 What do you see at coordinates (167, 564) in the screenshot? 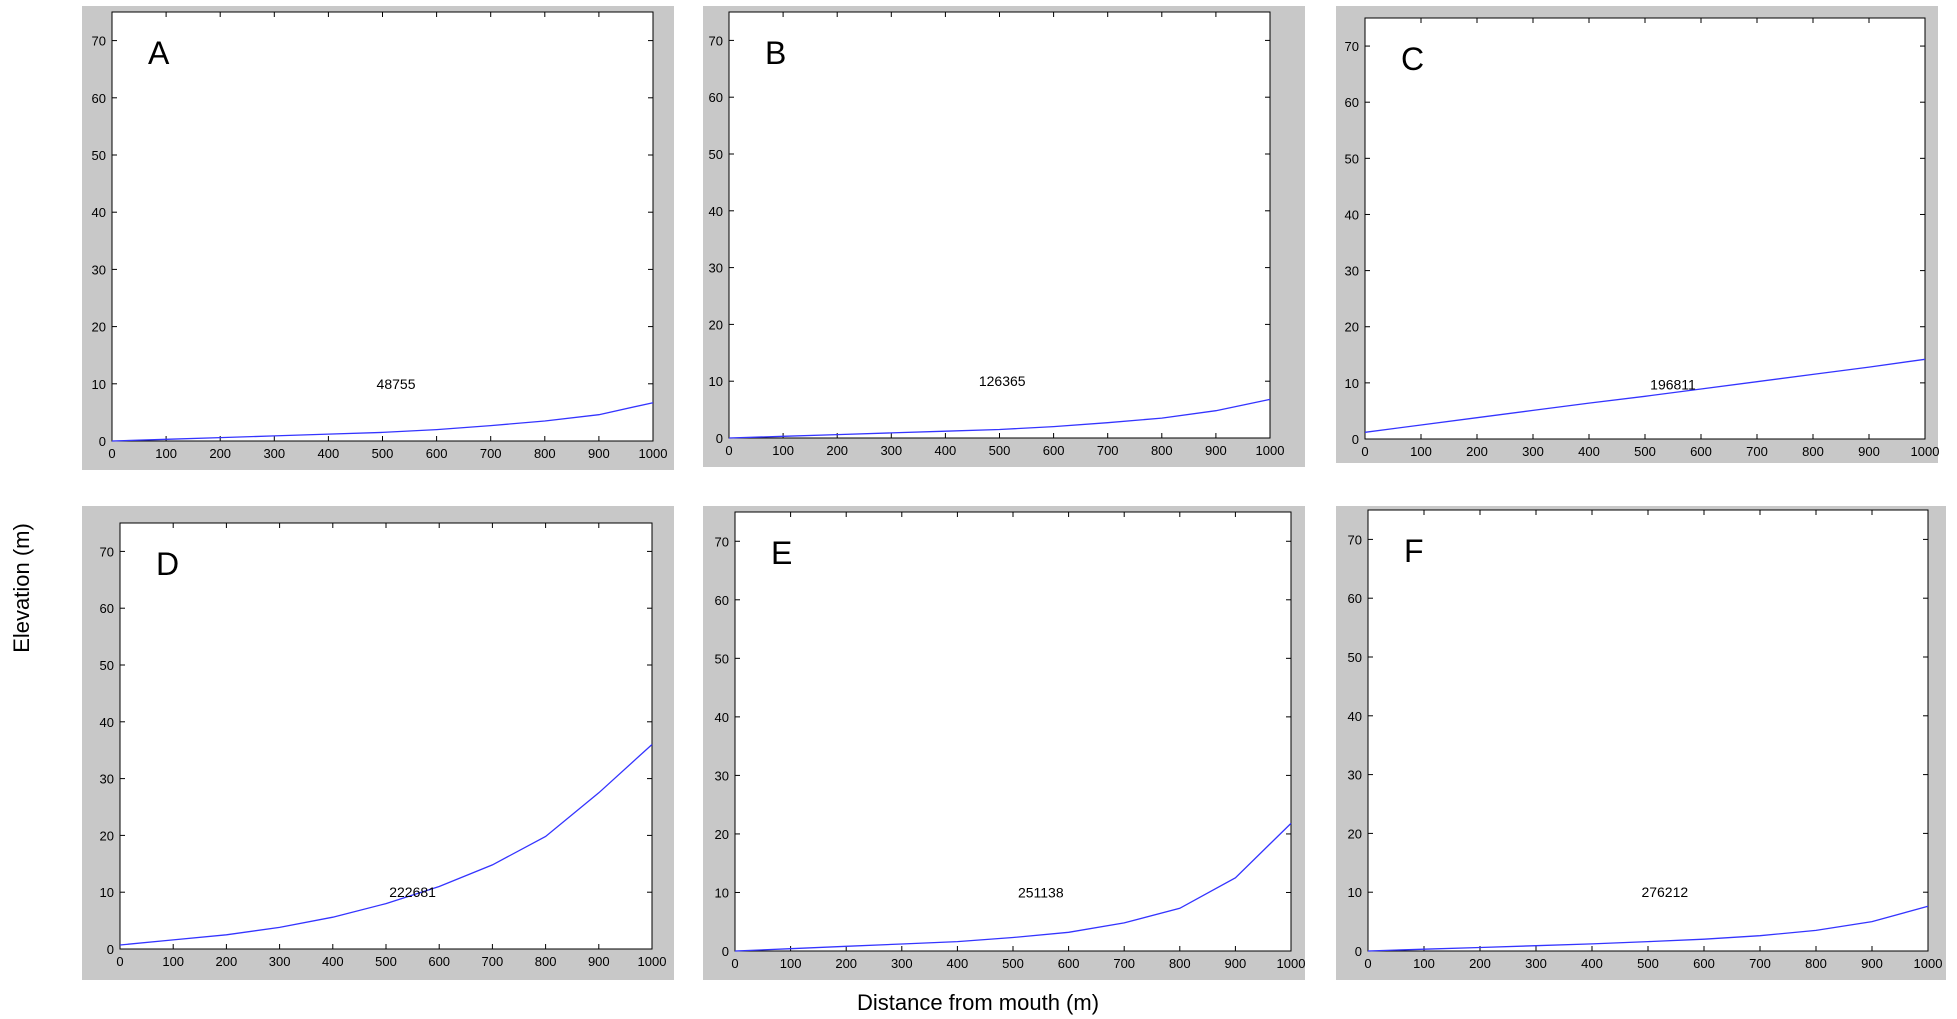
I see `panel-label: D` at bounding box center [167, 564].